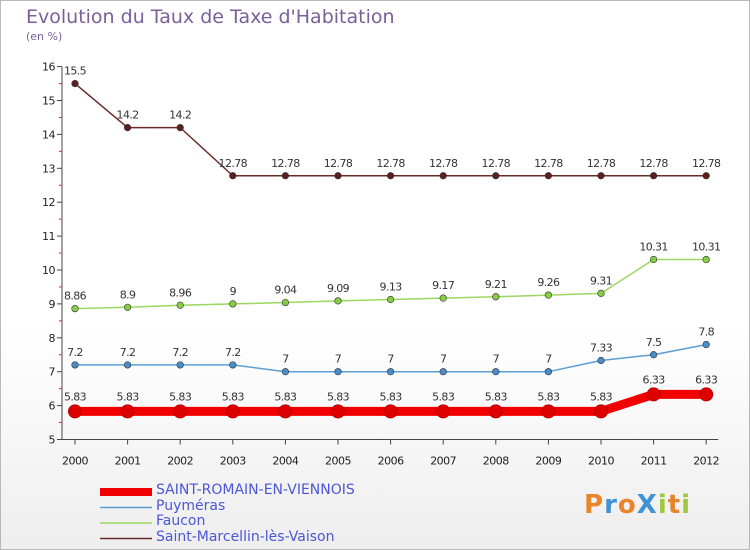  I want to click on y-tick-label: 10, so click(48, 270).